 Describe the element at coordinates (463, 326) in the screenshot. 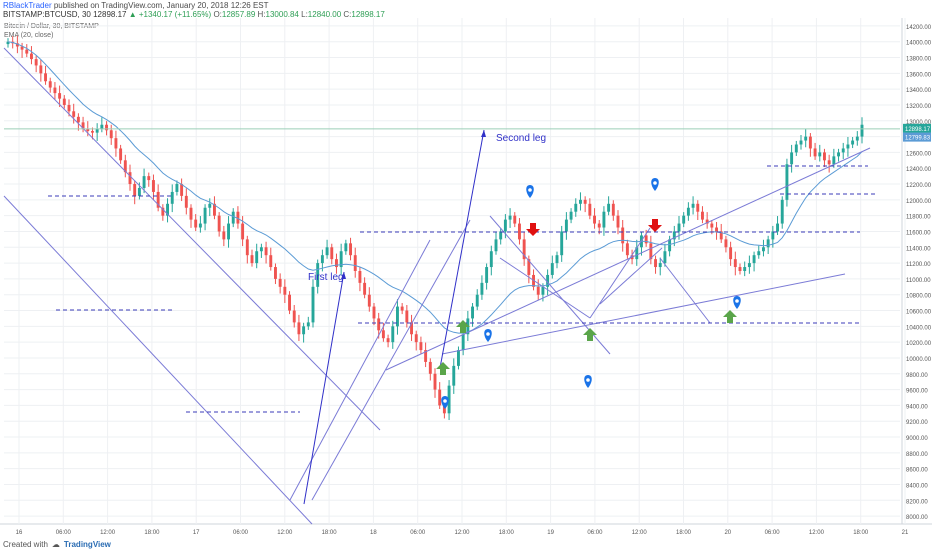

I see `buy-arrow-icon` at that location.